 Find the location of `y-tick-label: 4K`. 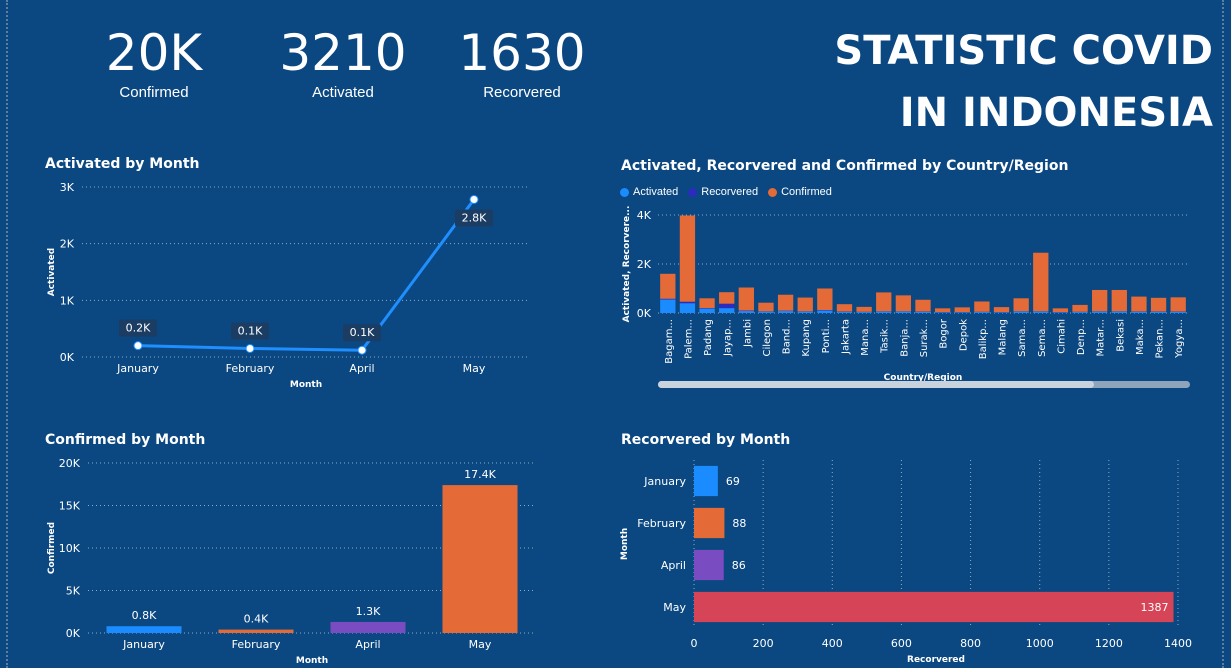

y-tick-label: 4K is located at coordinates (644, 215).